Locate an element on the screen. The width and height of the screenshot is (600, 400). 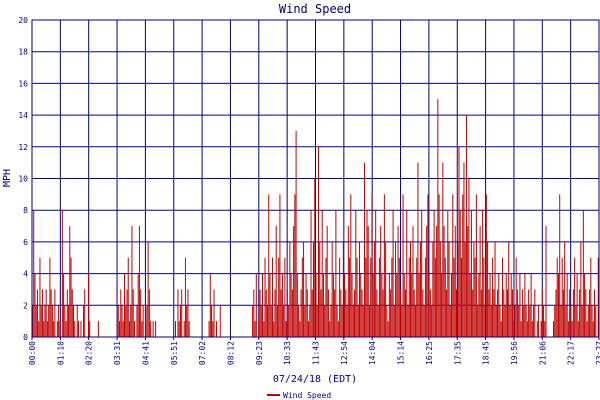
x-tick-label: 16:25 is located at coordinates (429, 353).